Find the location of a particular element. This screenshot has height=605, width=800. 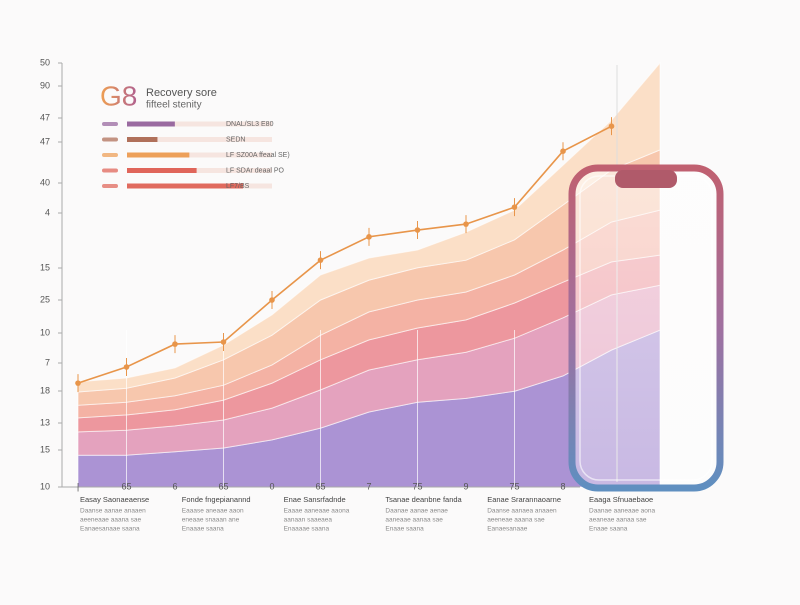

caption-line: Enaaae saana is located at coordinates (203, 529).